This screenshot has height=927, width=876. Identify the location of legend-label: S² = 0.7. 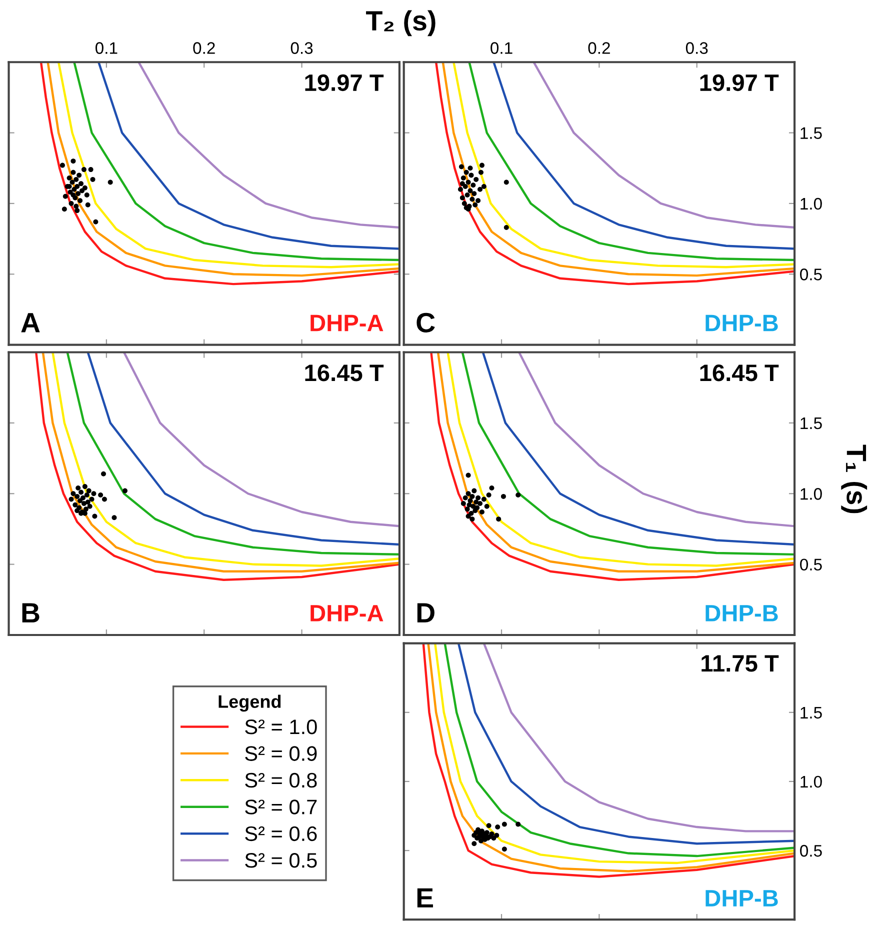
(281, 807).